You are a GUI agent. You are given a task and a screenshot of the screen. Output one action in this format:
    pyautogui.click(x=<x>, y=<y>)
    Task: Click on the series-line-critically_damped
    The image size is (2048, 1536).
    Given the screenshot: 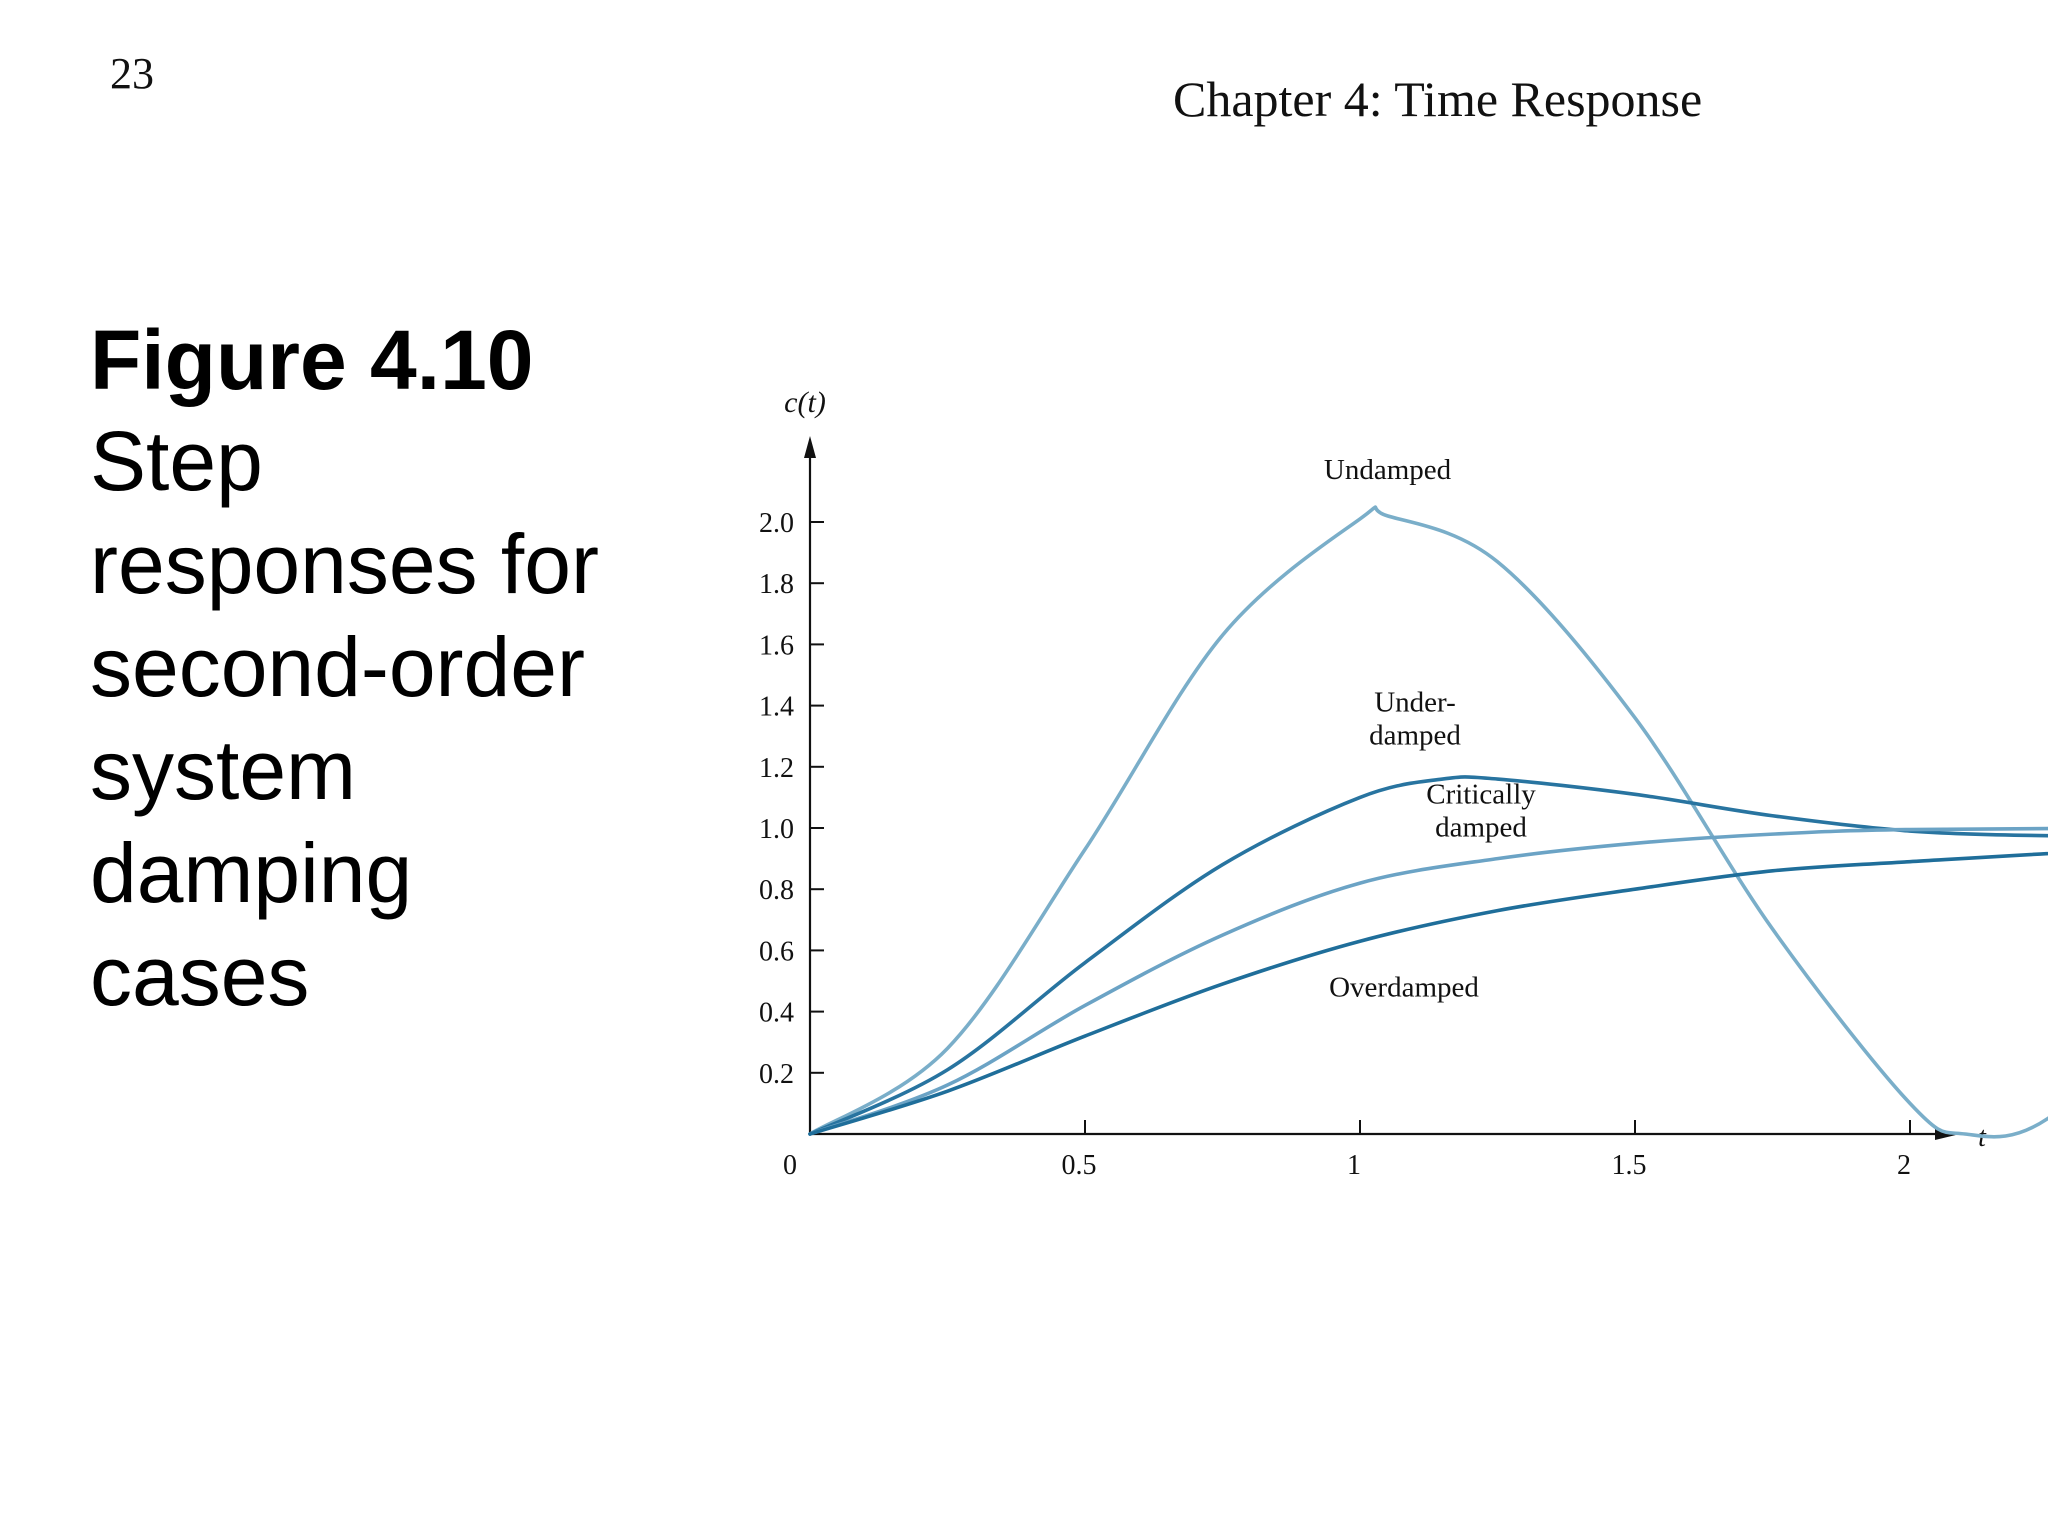 What is the action you would take?
    pyautogui.click(x=1428, y=981)
    